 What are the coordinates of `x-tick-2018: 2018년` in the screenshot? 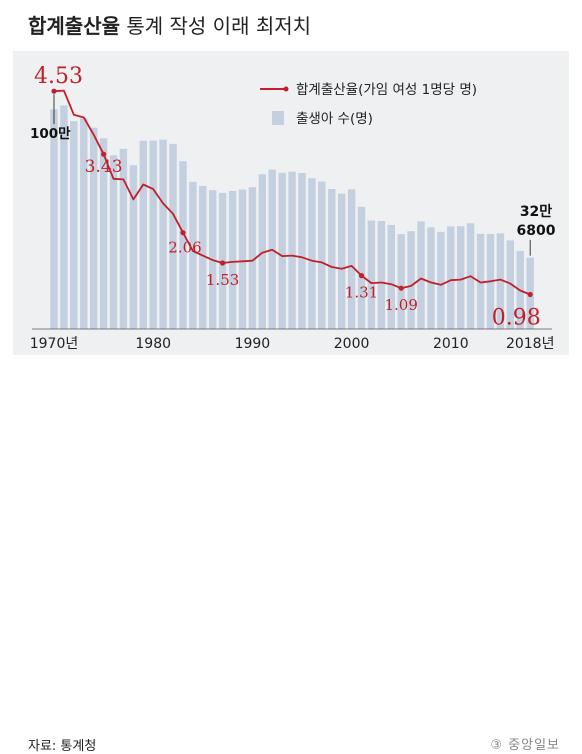 It's located at (530, 344).